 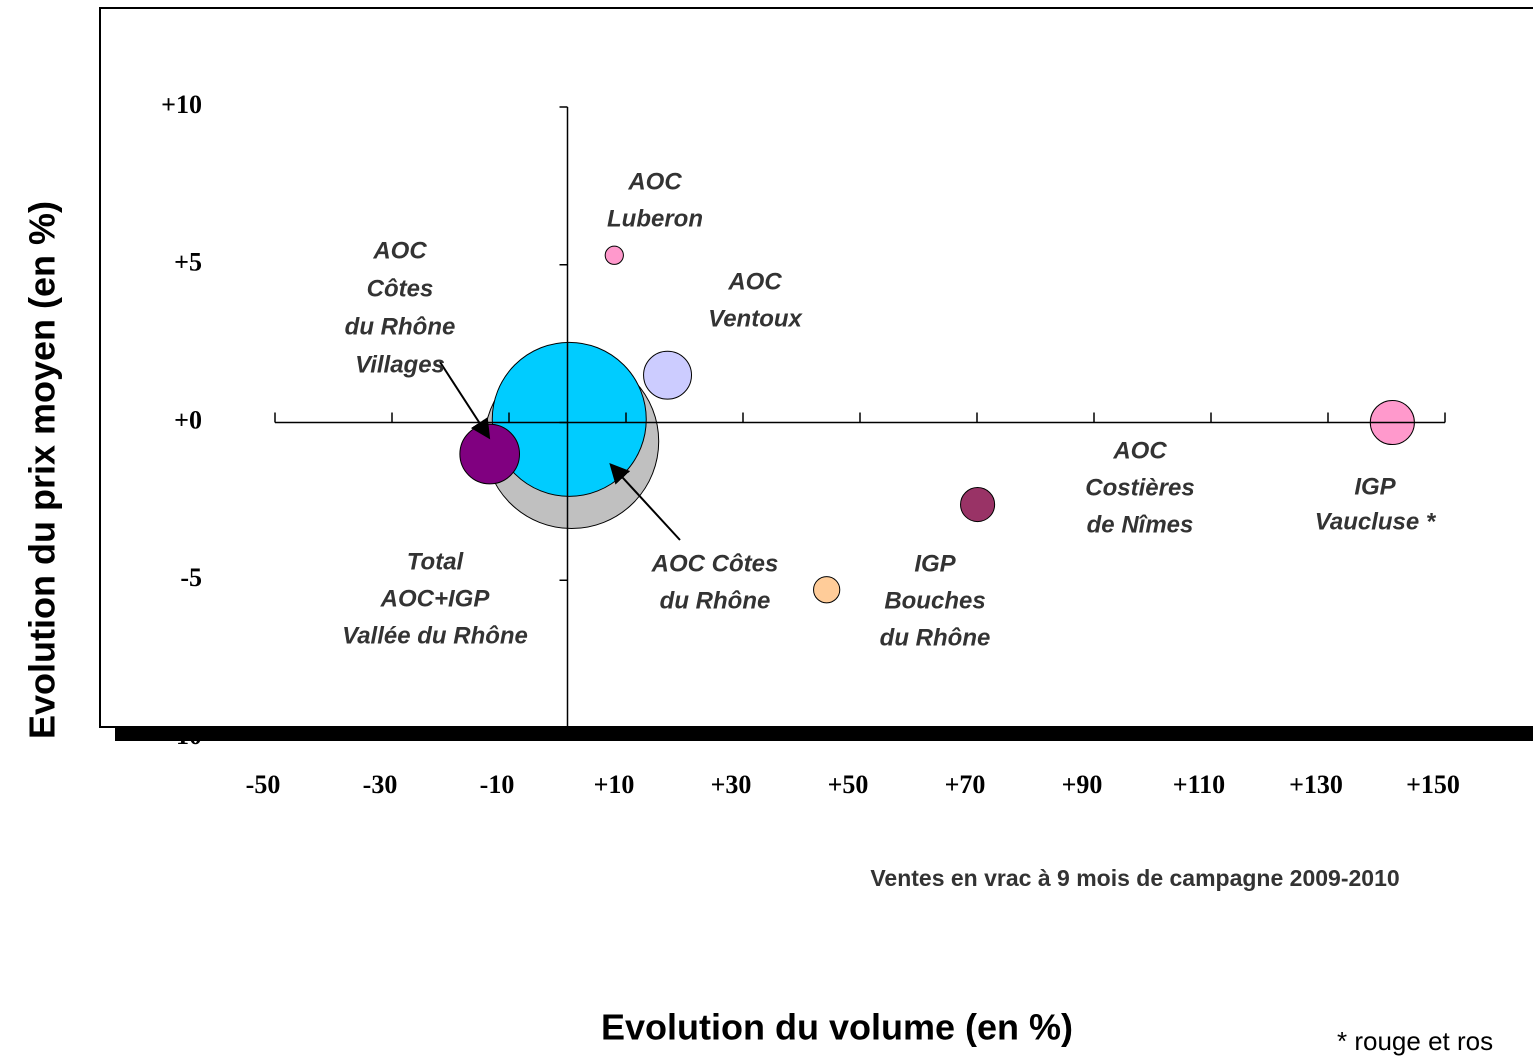 I want to click on y-tick-label: +10, so click(x=181, y=104).